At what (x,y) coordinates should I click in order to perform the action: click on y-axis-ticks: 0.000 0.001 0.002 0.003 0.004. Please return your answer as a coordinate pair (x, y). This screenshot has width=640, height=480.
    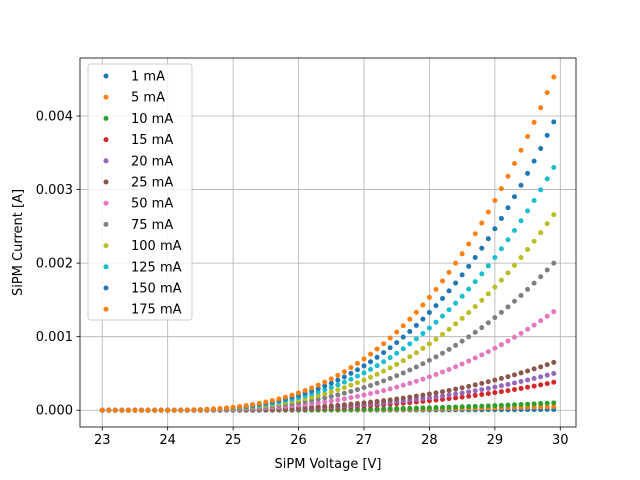
    Looking at the image, I should click on (58, 264).